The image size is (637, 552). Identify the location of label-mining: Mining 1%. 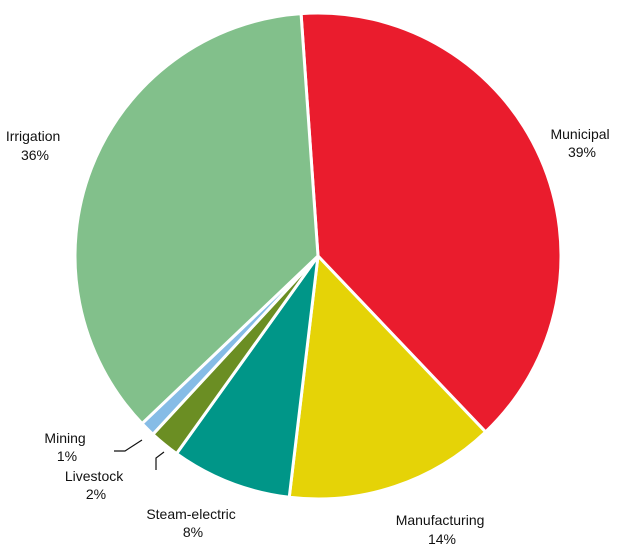
(66, 447).